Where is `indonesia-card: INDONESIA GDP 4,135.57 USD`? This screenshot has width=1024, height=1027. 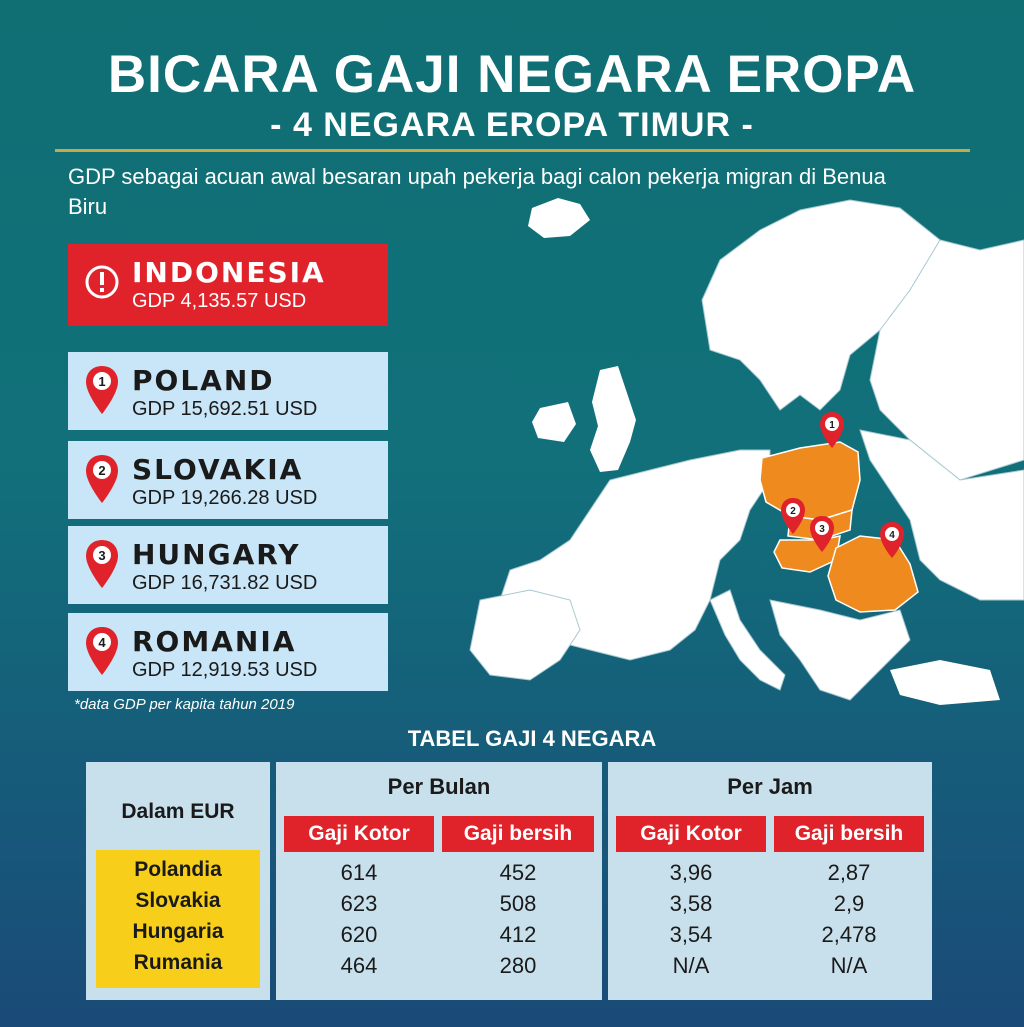
indonesia-card: INDONESIA GDP 4,135.57 USD is located at coordinates (228, 285).